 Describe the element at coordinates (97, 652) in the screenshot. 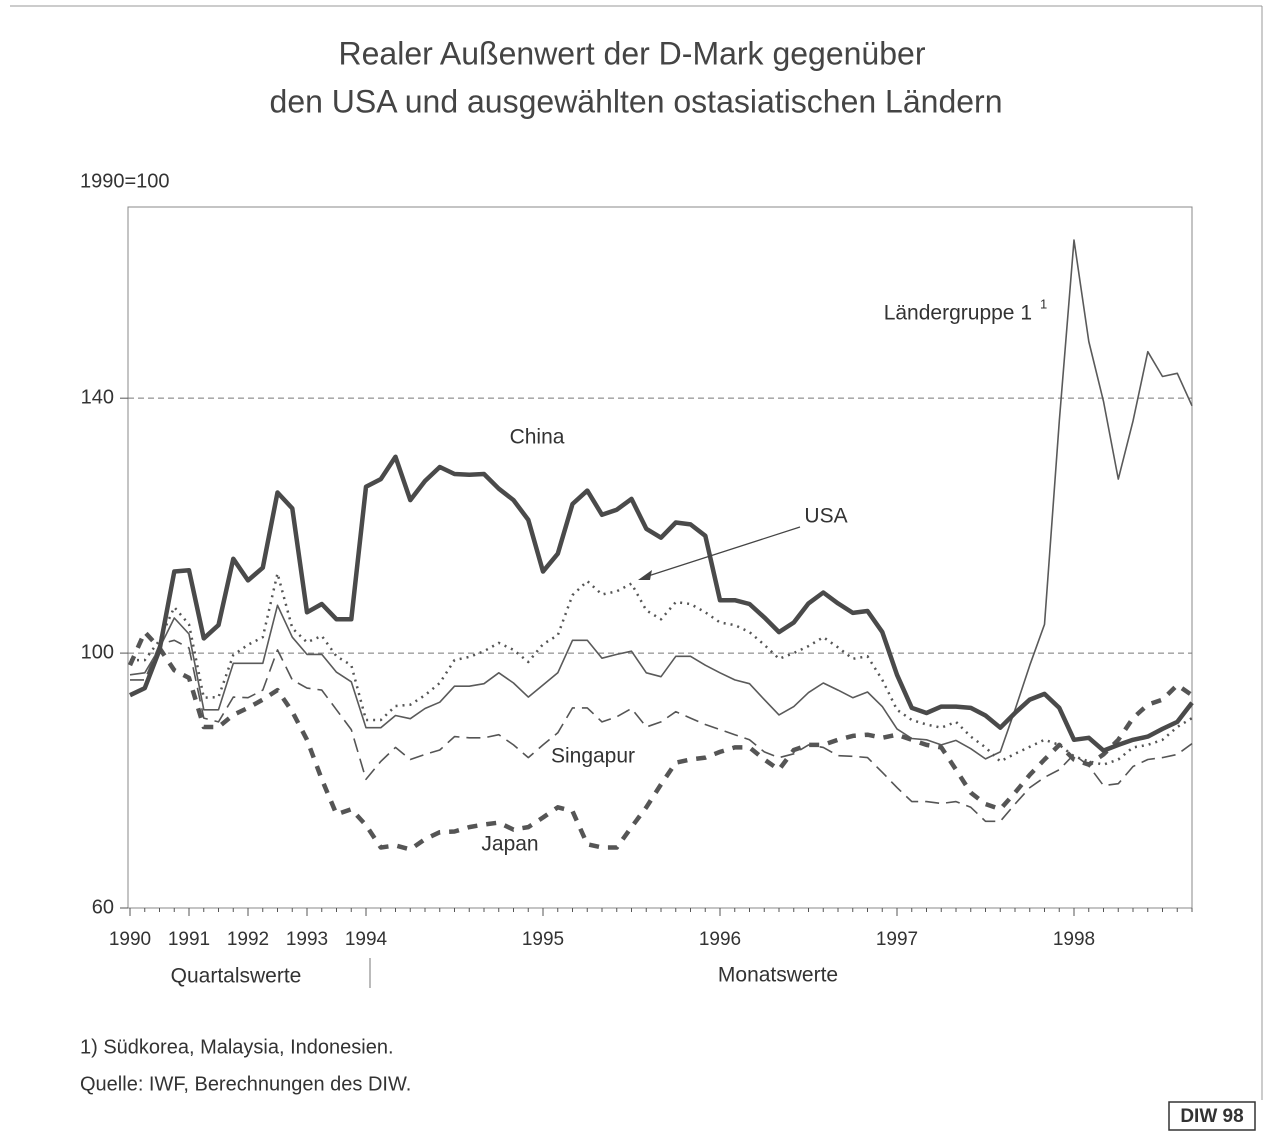

I see `y-tick-label: 100` at that location.